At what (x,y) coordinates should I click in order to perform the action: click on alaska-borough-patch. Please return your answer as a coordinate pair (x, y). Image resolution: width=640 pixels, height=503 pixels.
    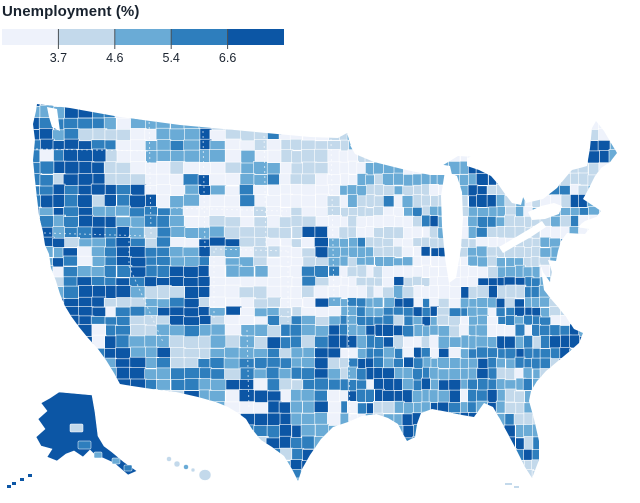
    Looking at the image, I should click on (76, 428).